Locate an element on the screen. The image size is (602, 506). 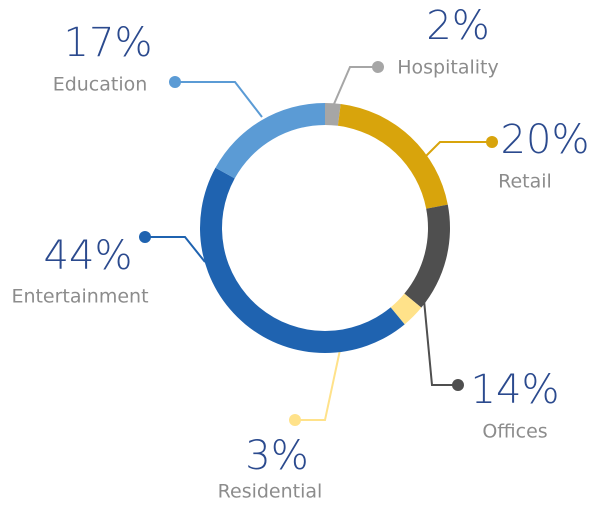
value-label: 2% is located at coordinates (457, 26).